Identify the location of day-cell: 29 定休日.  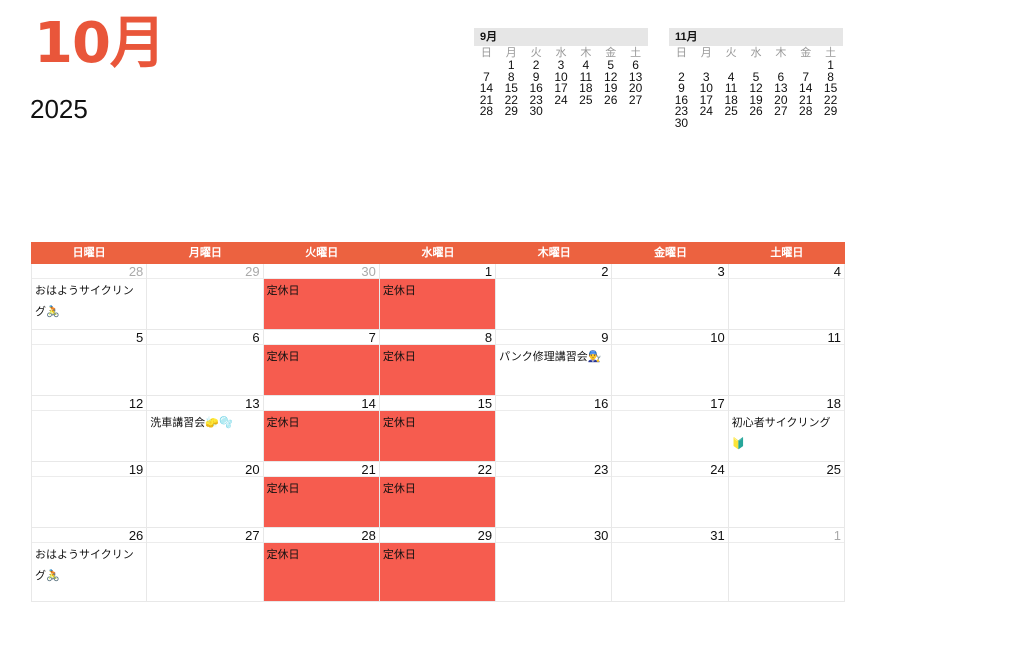
(438, 565).